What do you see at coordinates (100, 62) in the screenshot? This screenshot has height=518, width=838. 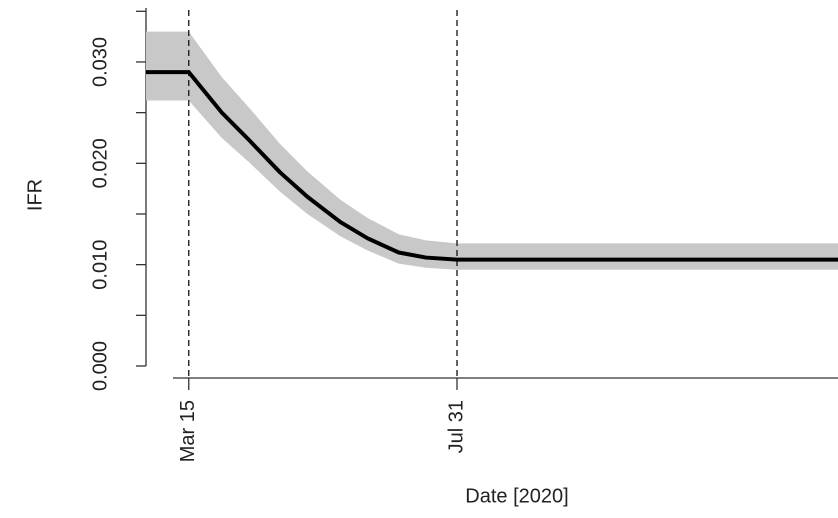 I see `y-tick-label: 0.030` at bounding box center [100, 62].